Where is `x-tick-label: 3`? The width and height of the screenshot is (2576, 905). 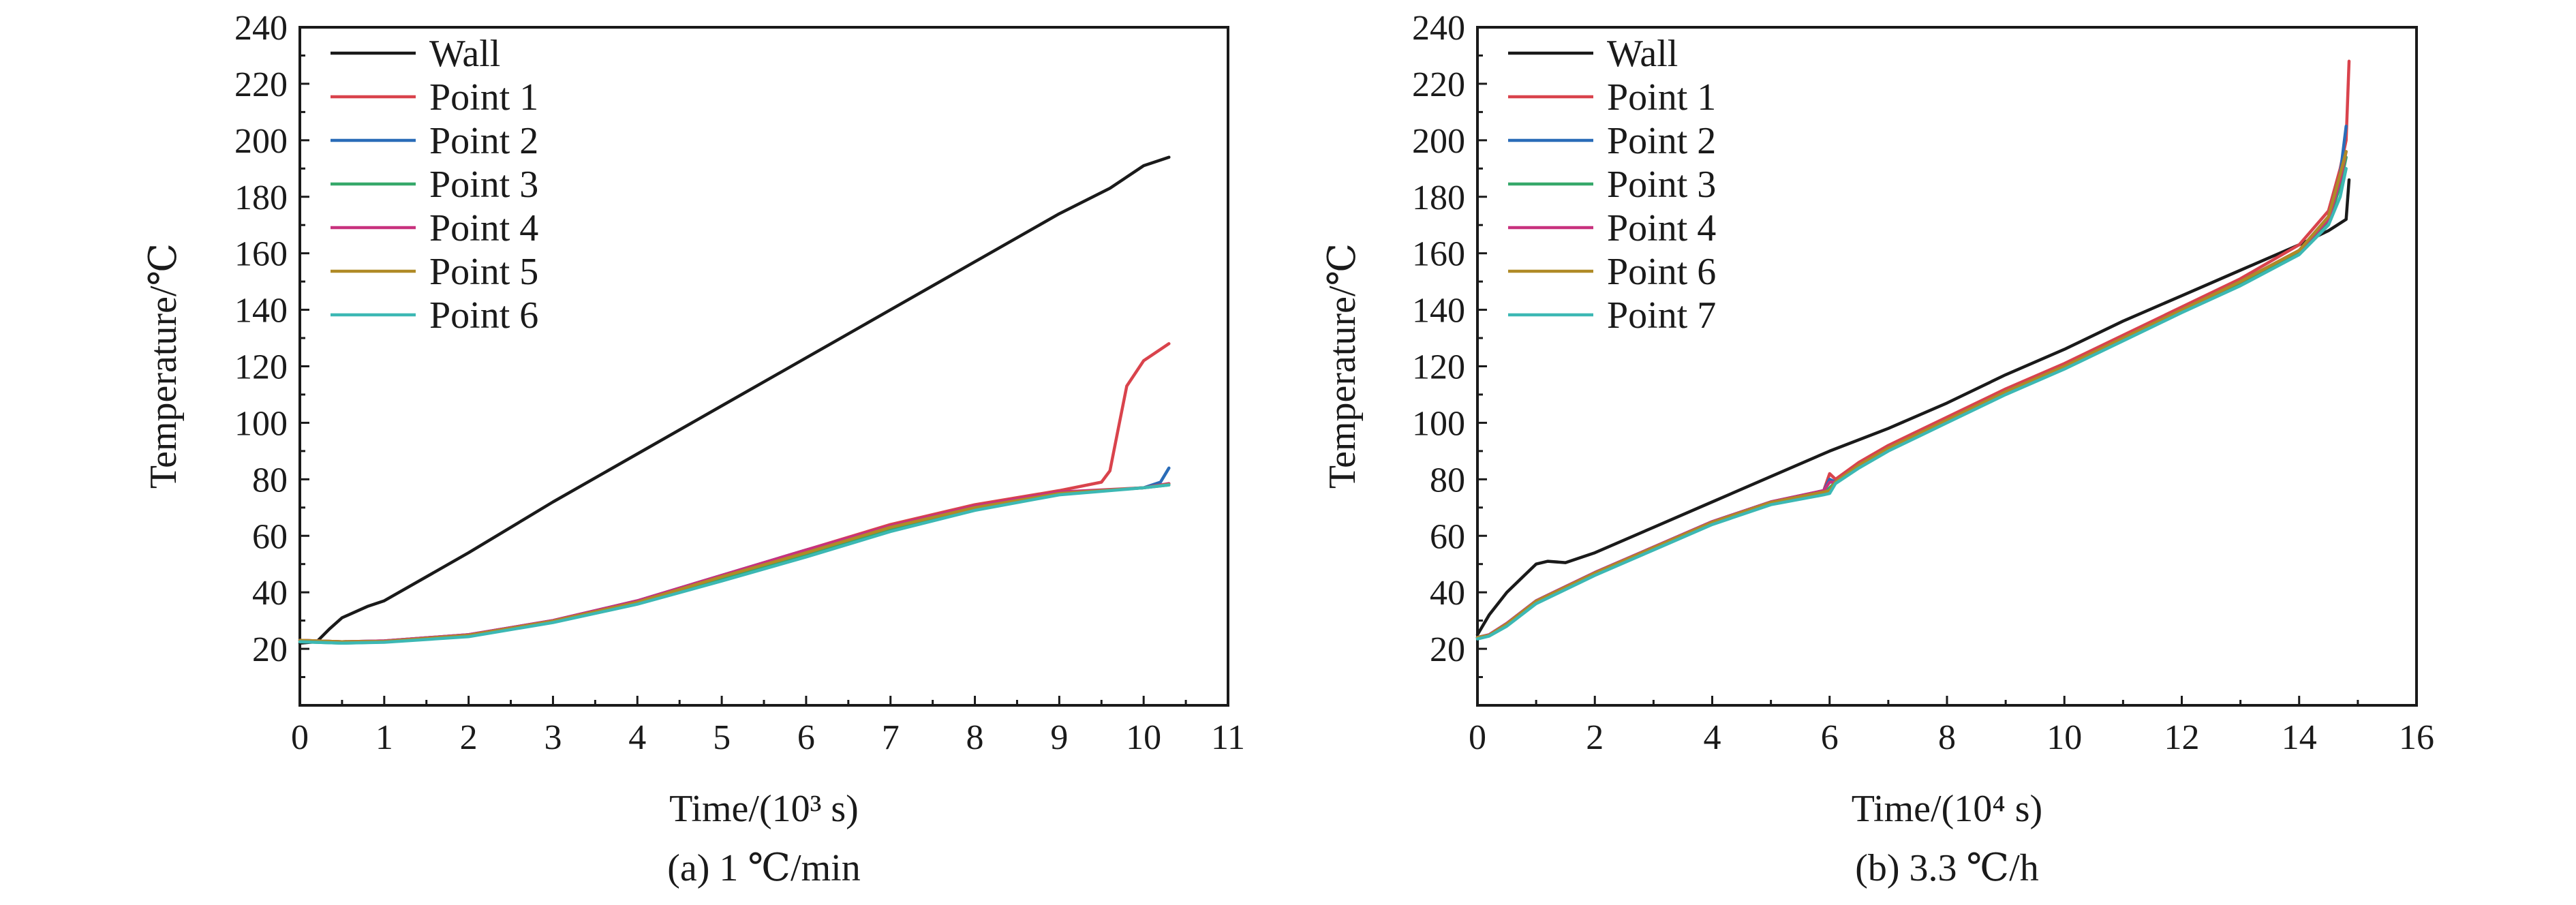
x-tick-label: 3 is located at coordinates (553, 738).